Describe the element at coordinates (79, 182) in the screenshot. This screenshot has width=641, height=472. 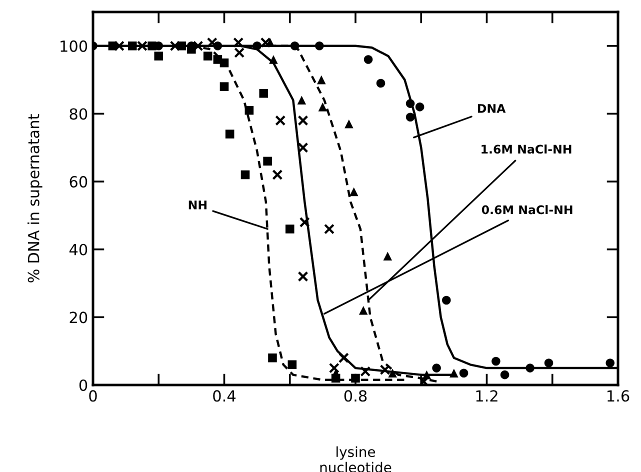
I see `y-tick-label: 60` at that location.